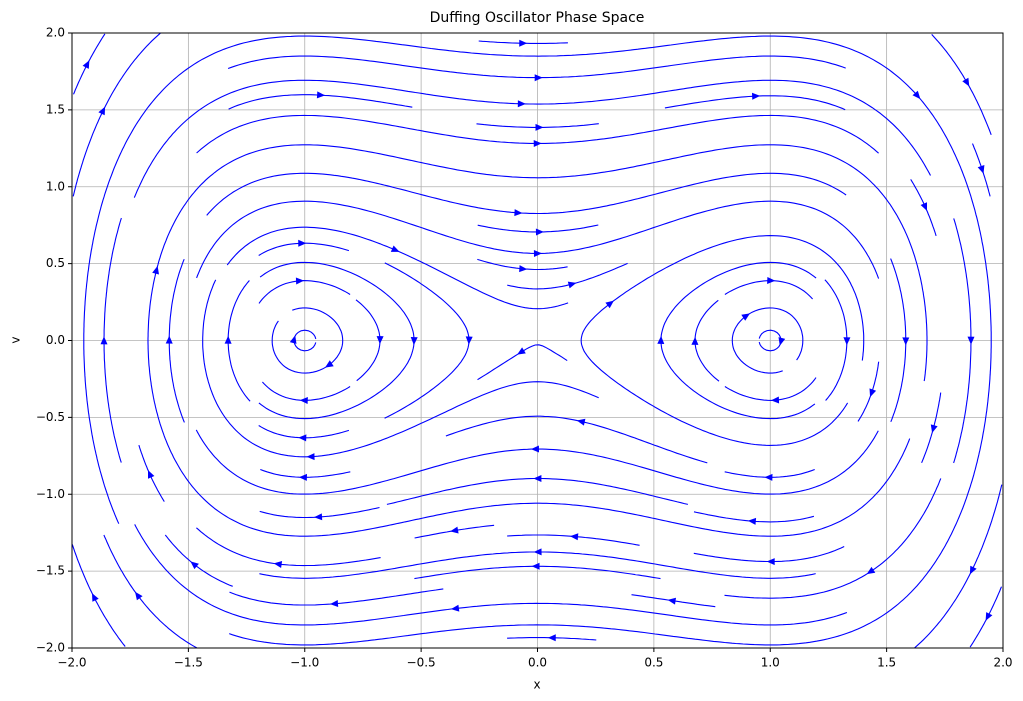 The width and height of the screenshot is (1023, 701). I want to click on x-tick-label: −1.0, so click(304, 663).